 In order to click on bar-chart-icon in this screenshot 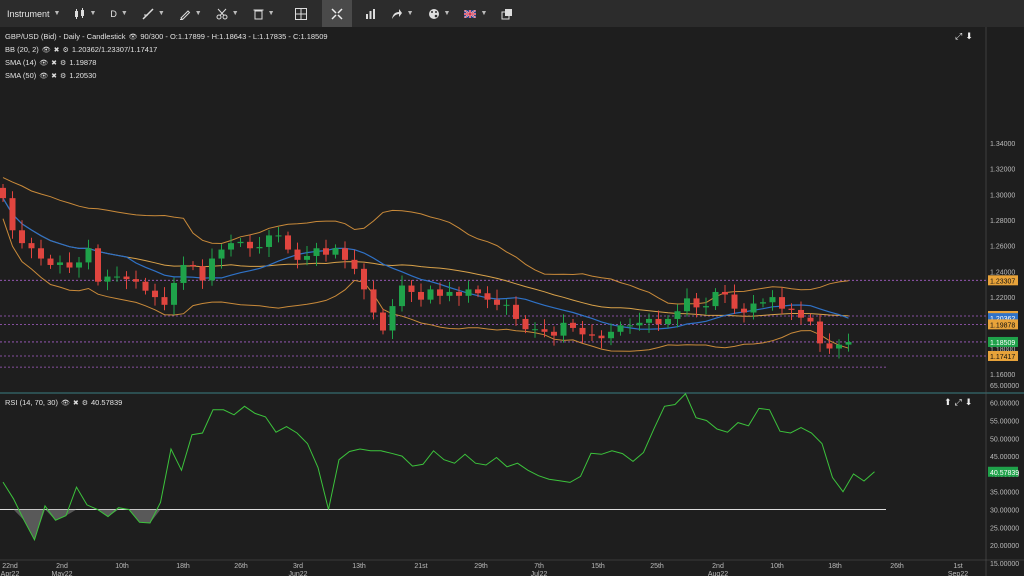, I will do `click(370, 13)`.